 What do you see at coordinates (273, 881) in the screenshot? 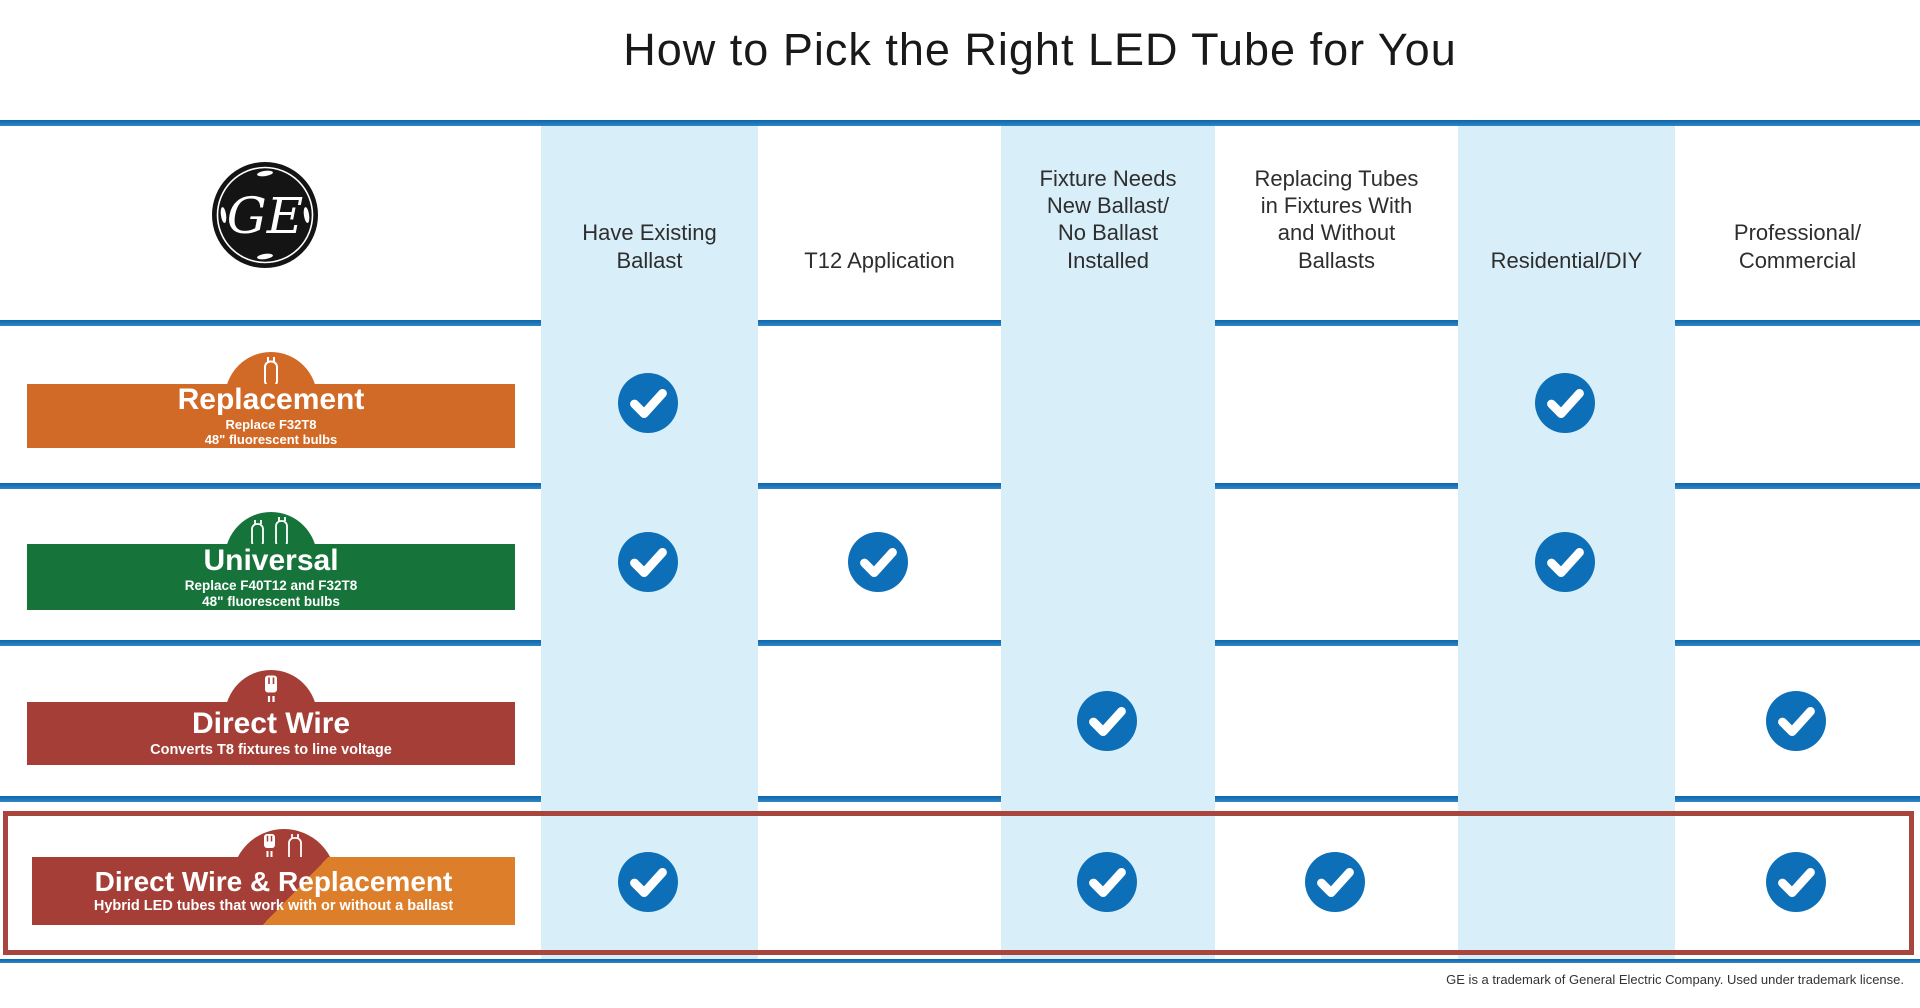
I see `row-title: Direct Wire & Replacement` at bounding box center [273, 881].